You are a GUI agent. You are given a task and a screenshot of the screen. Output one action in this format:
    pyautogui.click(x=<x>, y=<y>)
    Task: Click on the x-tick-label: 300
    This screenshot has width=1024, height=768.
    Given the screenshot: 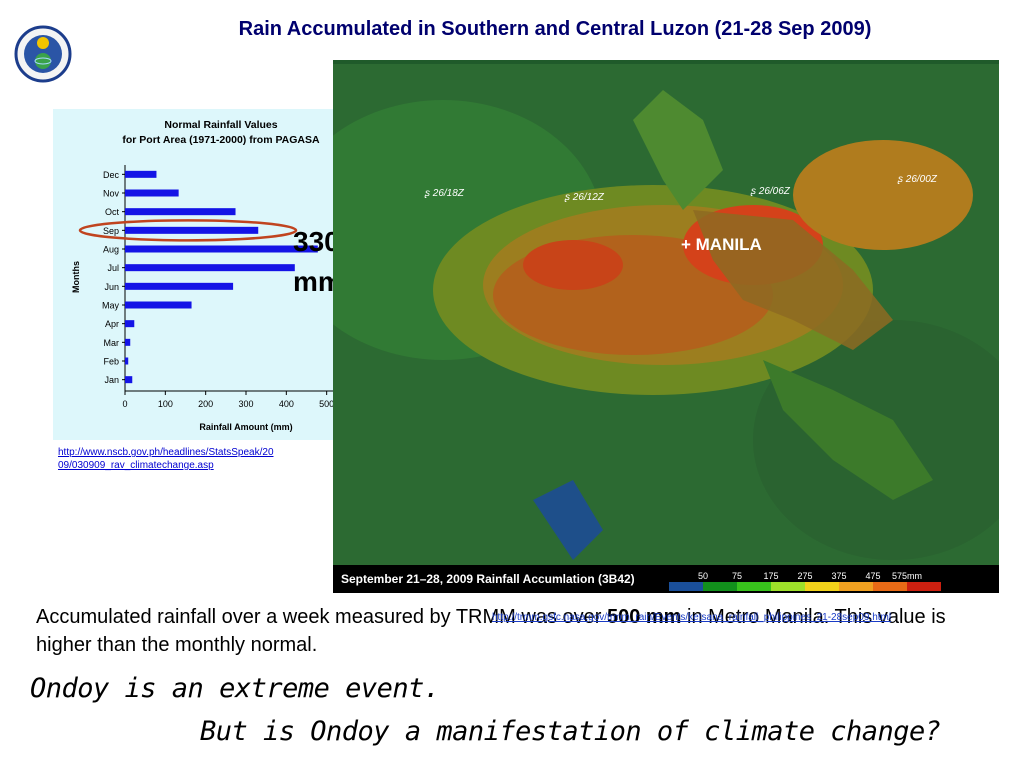 What is the action you would take?
    pyautogui.click(x=245, y=404)
    